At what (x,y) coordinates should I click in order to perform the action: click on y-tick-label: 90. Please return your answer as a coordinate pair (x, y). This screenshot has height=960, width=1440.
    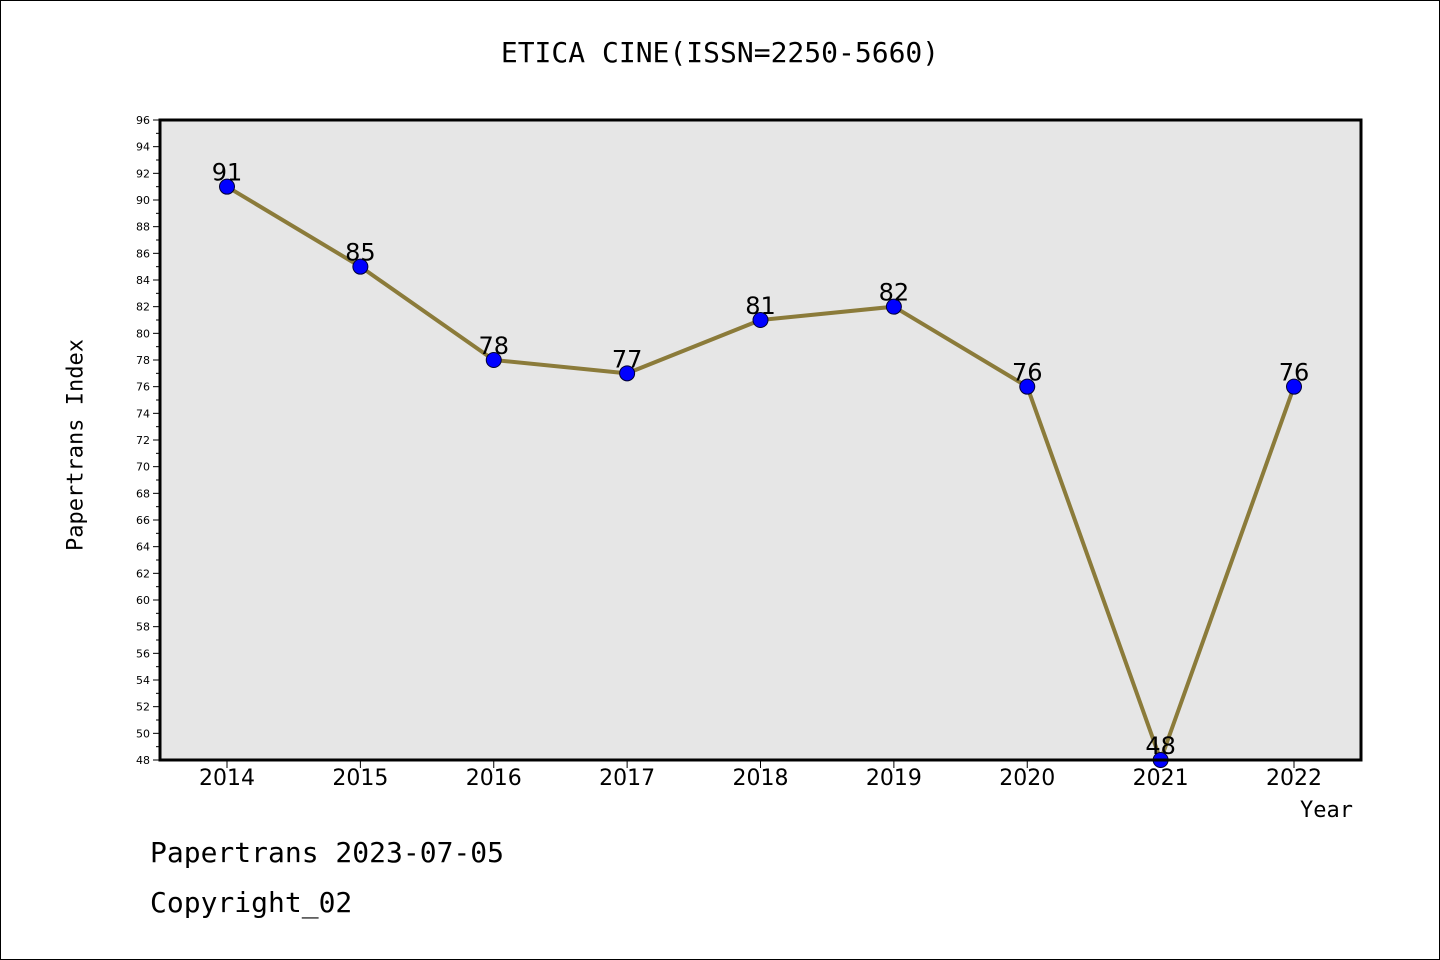
    Looking at the image, I should click on (143, 200).